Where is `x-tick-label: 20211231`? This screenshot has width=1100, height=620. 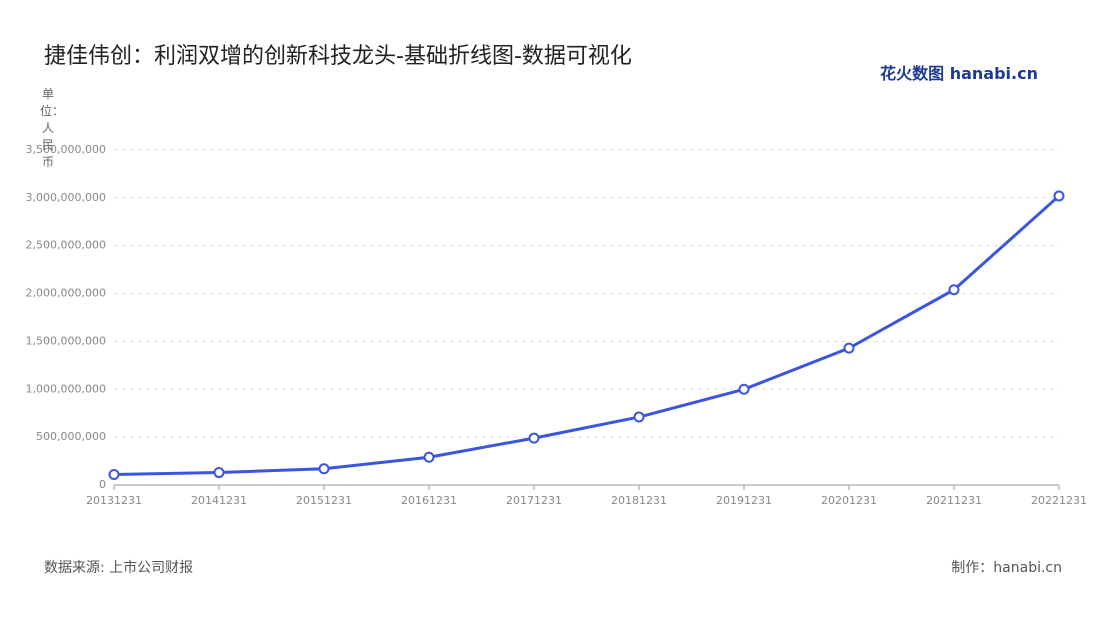 x-tick-label: 20211231 is located at coordinates (954, 500).